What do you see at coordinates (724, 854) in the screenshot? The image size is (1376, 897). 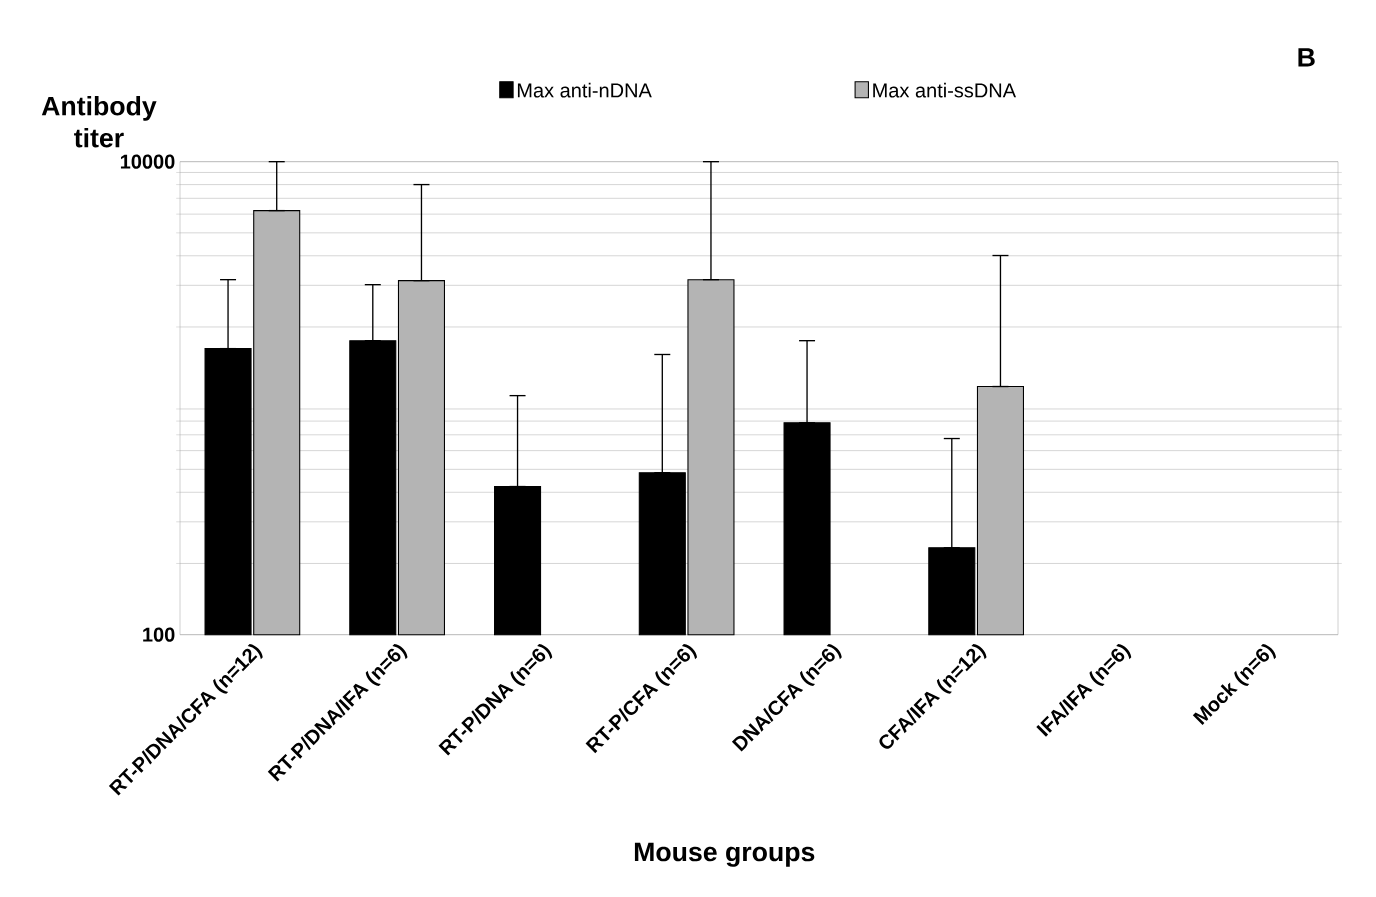 I see `x-axis-title: Mouse groups` at bounding box center [724, 854].